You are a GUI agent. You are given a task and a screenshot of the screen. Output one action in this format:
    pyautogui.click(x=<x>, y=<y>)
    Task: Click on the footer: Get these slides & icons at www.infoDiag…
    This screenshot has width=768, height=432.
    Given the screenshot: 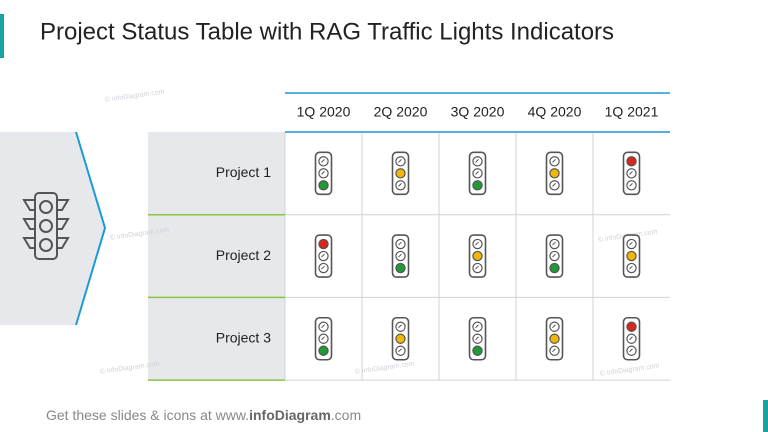 What is the action you would take?
    pyautogui.click(x=203, y=415)
    